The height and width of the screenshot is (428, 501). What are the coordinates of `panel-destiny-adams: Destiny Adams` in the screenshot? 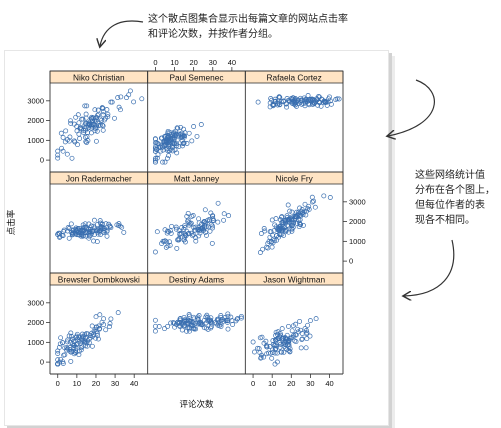 It's located at (196, 303).